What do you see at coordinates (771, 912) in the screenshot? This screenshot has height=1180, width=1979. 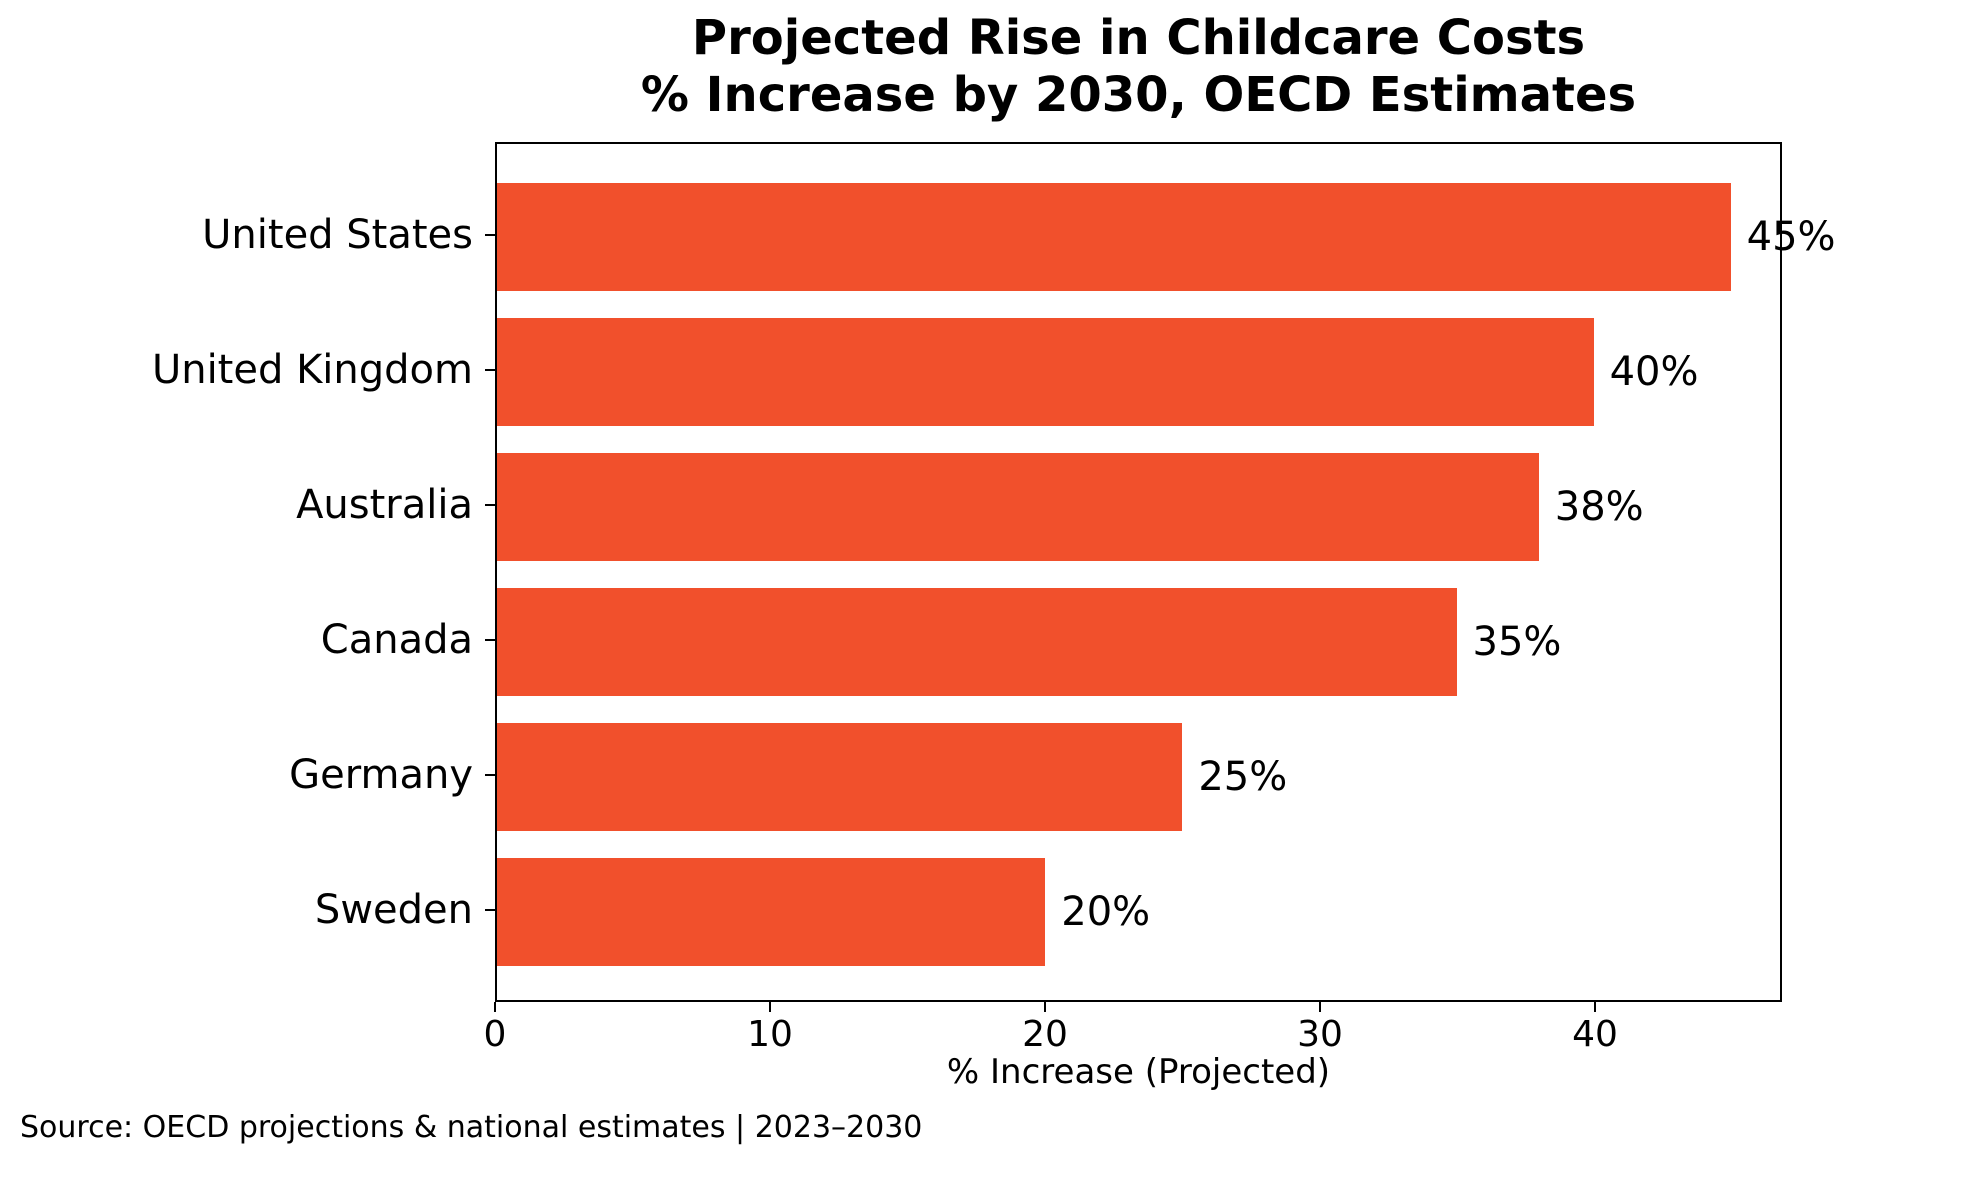 I see `bar-sweden` at bounding box center [771, 912].